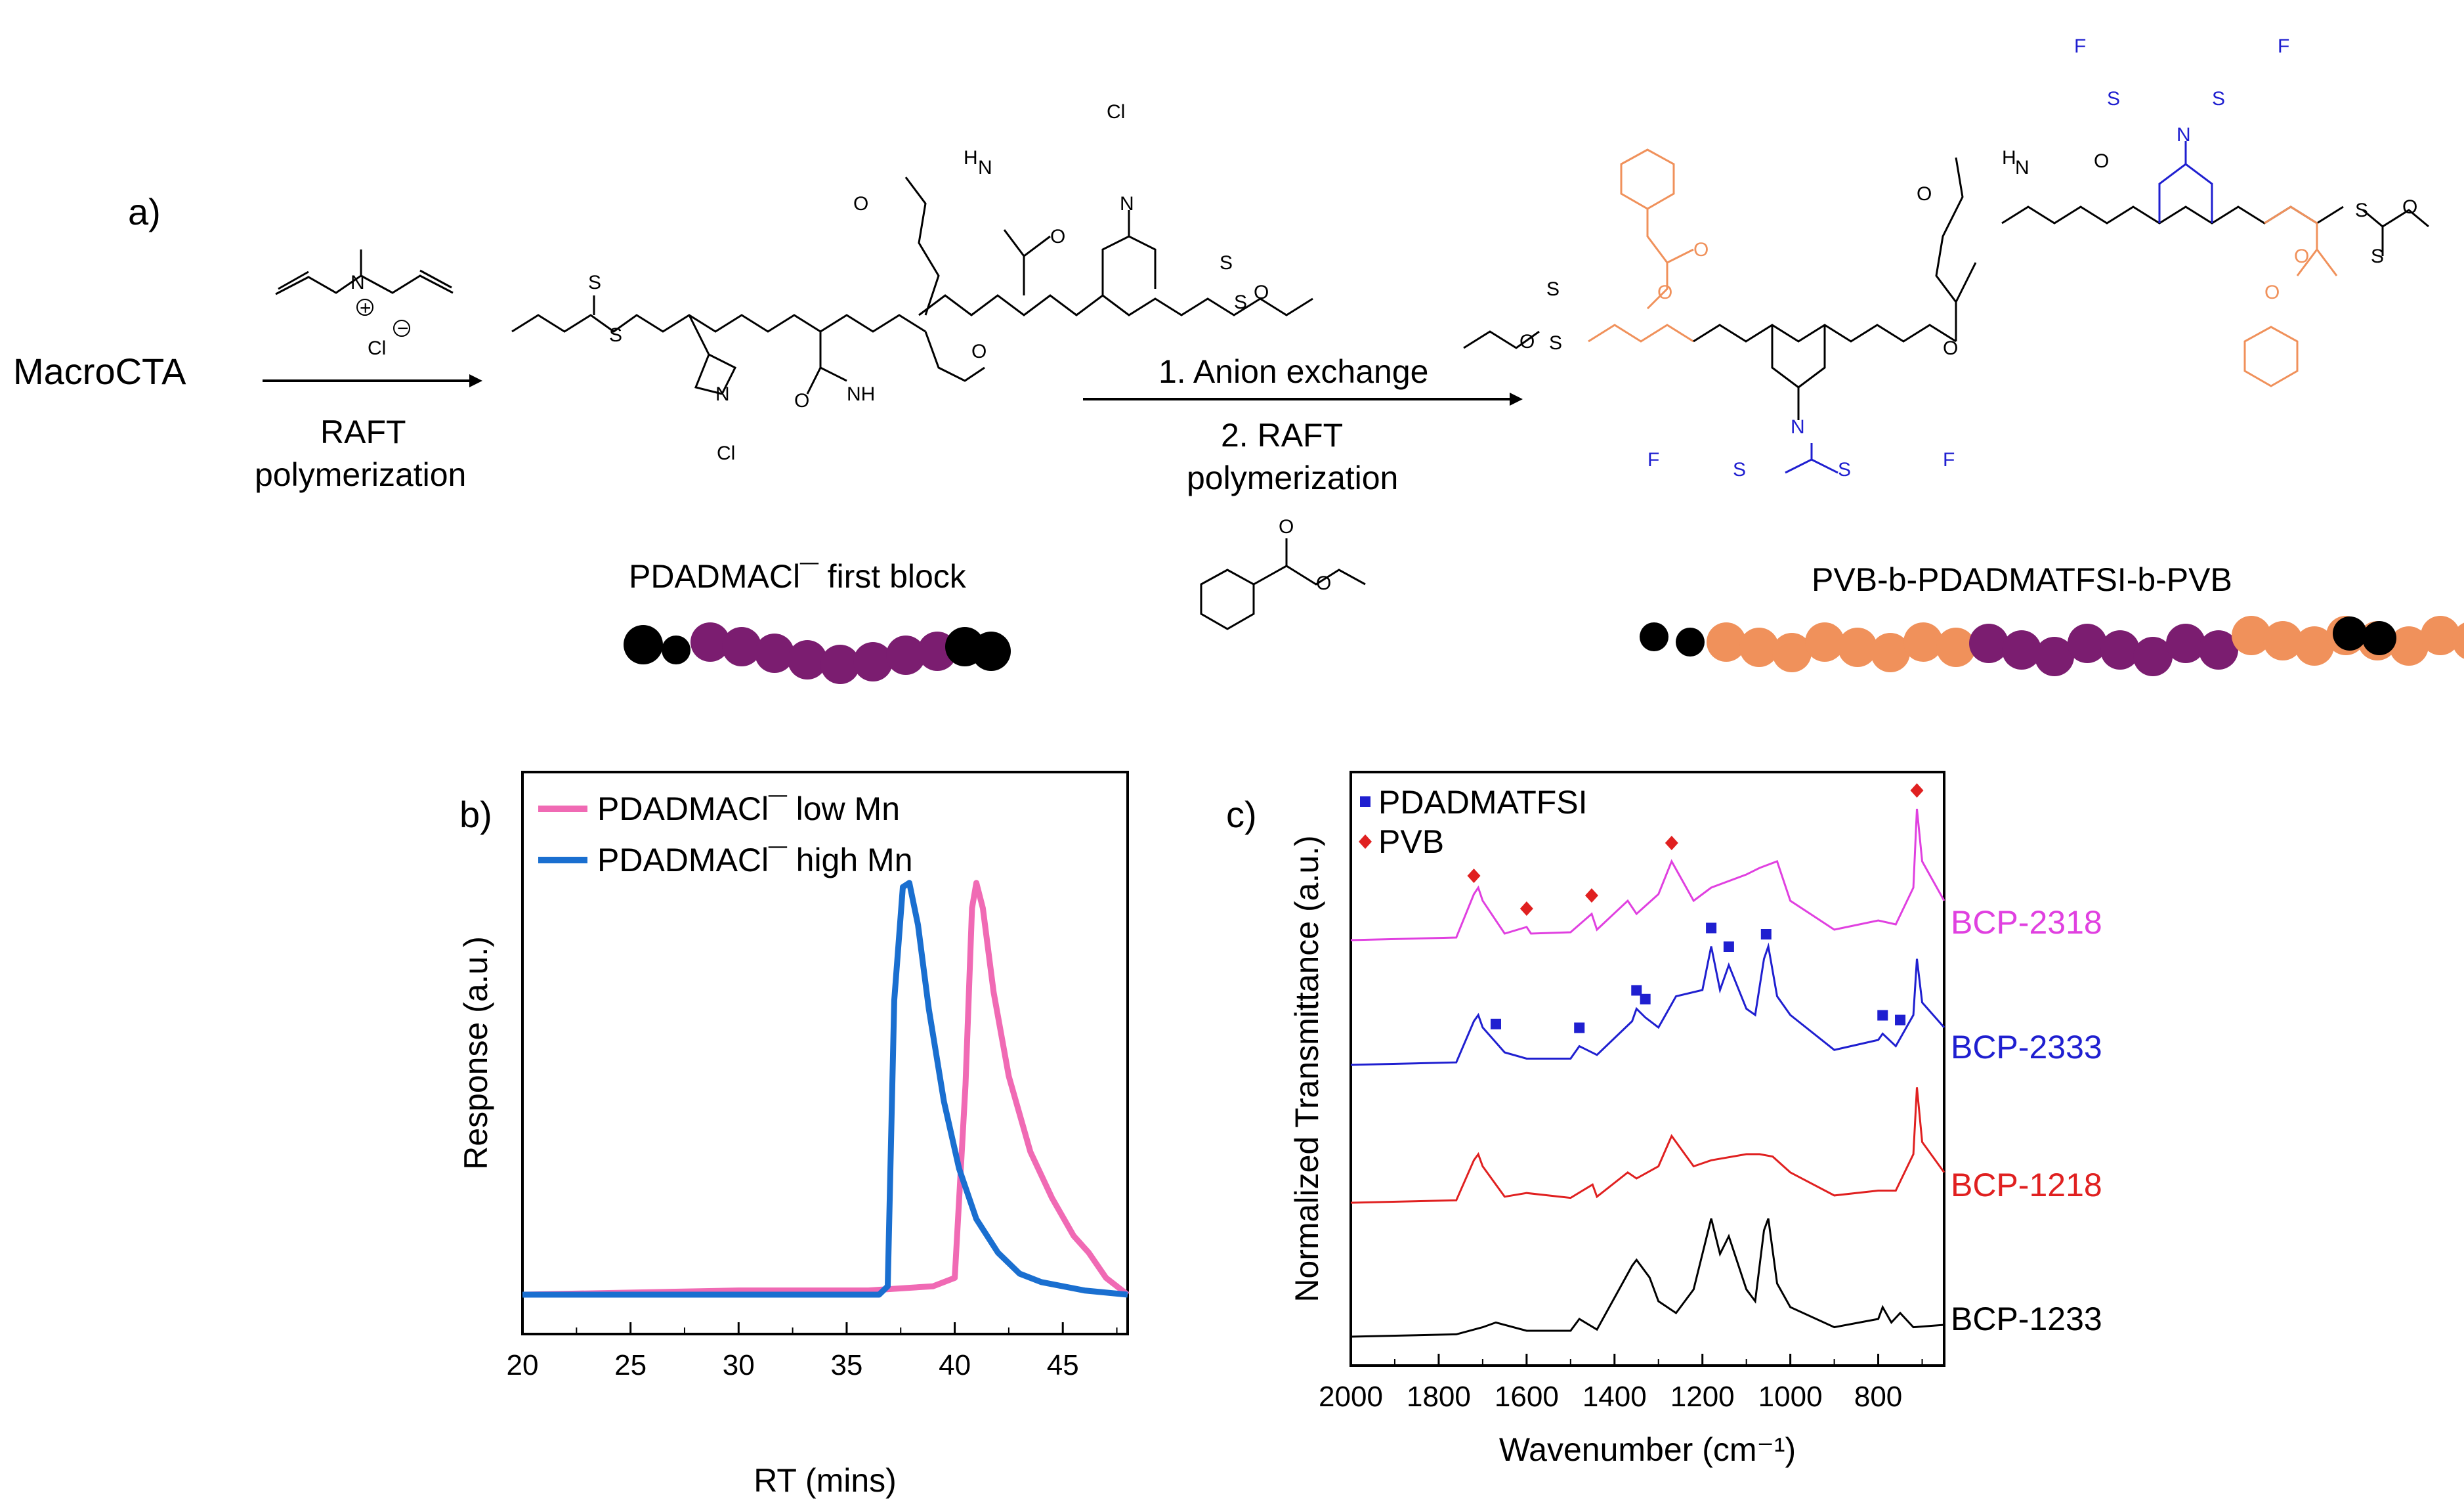 The image size is (2464, 1510). Describe the element at coordinates (846, 1365) in the screenshot. I see `x-tick-label: 35` at that location.